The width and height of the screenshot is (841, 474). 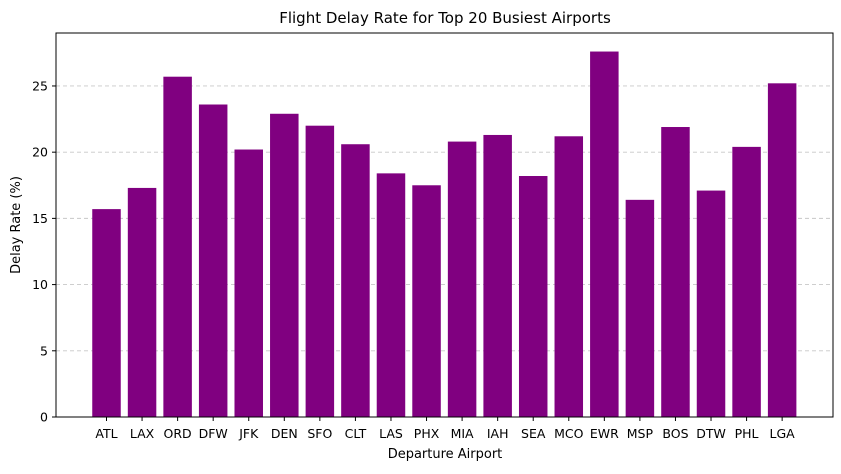 What do you see at coordinates (142, 302) in the screenshot?
I see `bar-lax` at bounding box center [142, 302].